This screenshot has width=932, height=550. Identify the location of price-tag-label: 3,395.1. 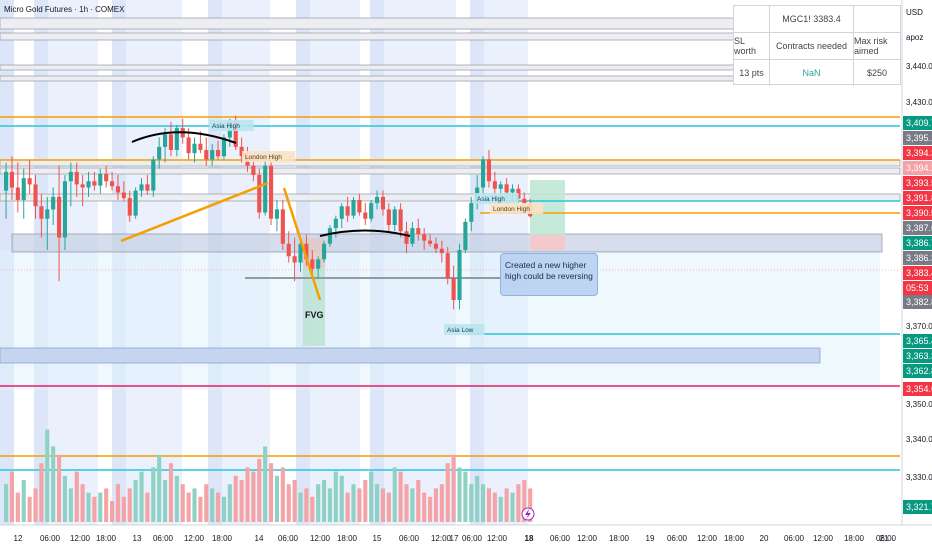
(919, 138).